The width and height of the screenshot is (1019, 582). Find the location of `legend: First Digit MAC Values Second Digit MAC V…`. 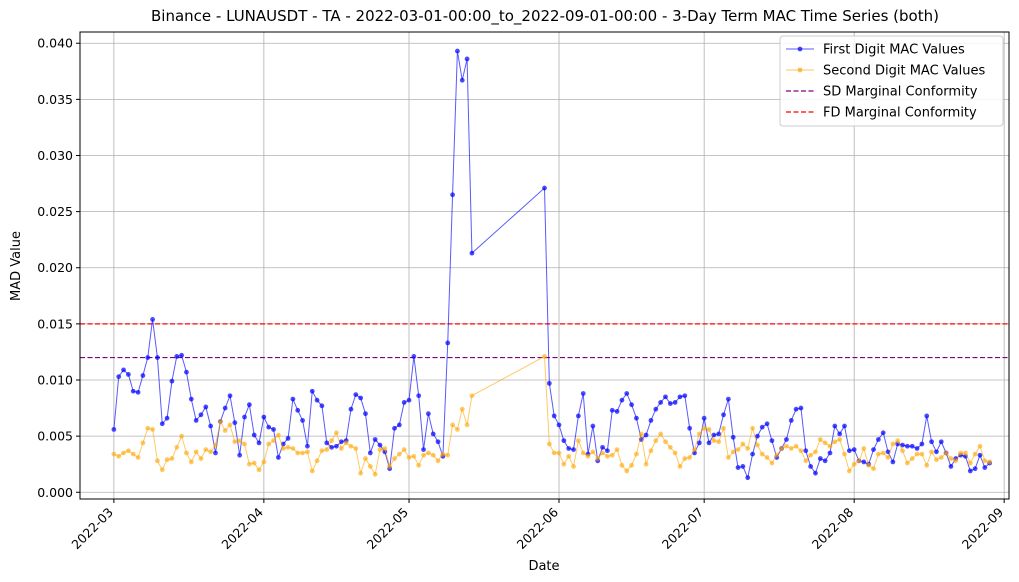

legend: First Digit MAC Values Second Digit MAC V… is located at coordinates (891, 81).